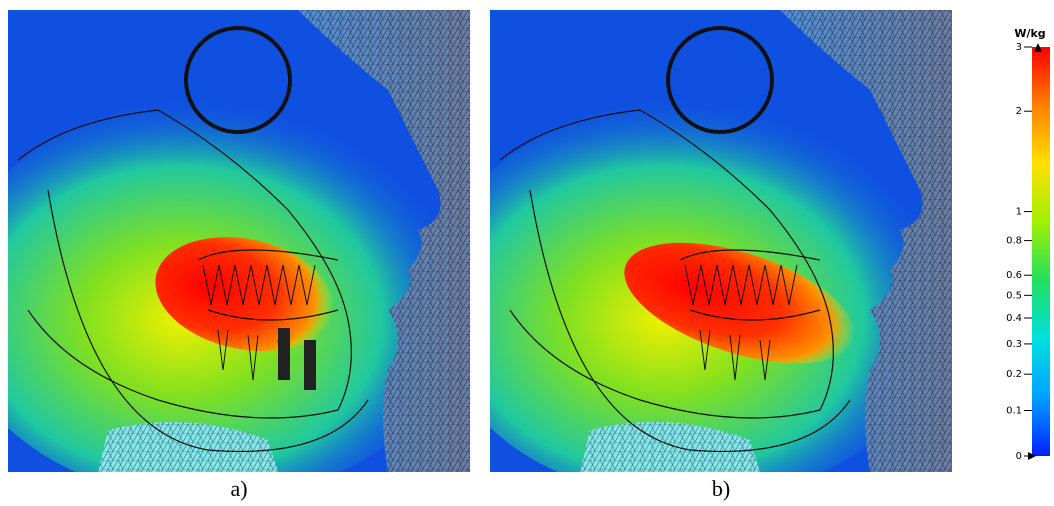 The height and width of the screenshot is (506, 1054). Describe the element at coordinates (1014, 344) in the screenshot. I see `tick-label: 0.3` at that location.